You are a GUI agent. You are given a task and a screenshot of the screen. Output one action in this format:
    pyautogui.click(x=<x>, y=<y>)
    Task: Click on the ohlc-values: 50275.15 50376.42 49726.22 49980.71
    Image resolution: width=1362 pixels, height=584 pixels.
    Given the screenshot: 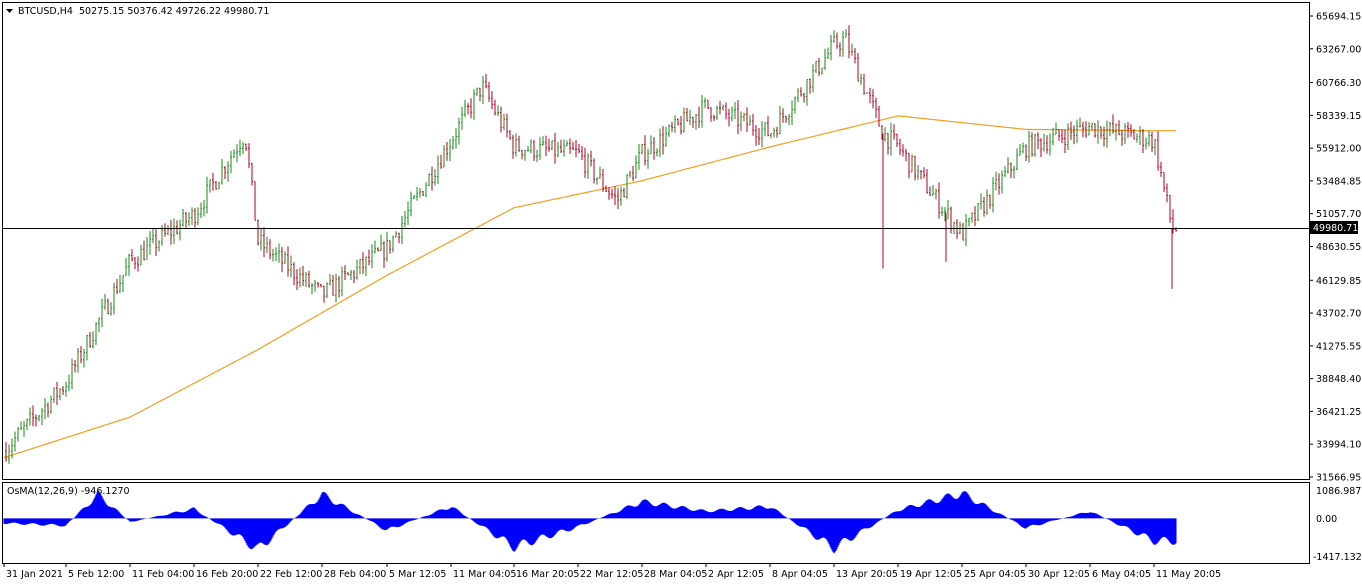 What is the action you would take?
    pyautogui.click(x=174, y=11)
    